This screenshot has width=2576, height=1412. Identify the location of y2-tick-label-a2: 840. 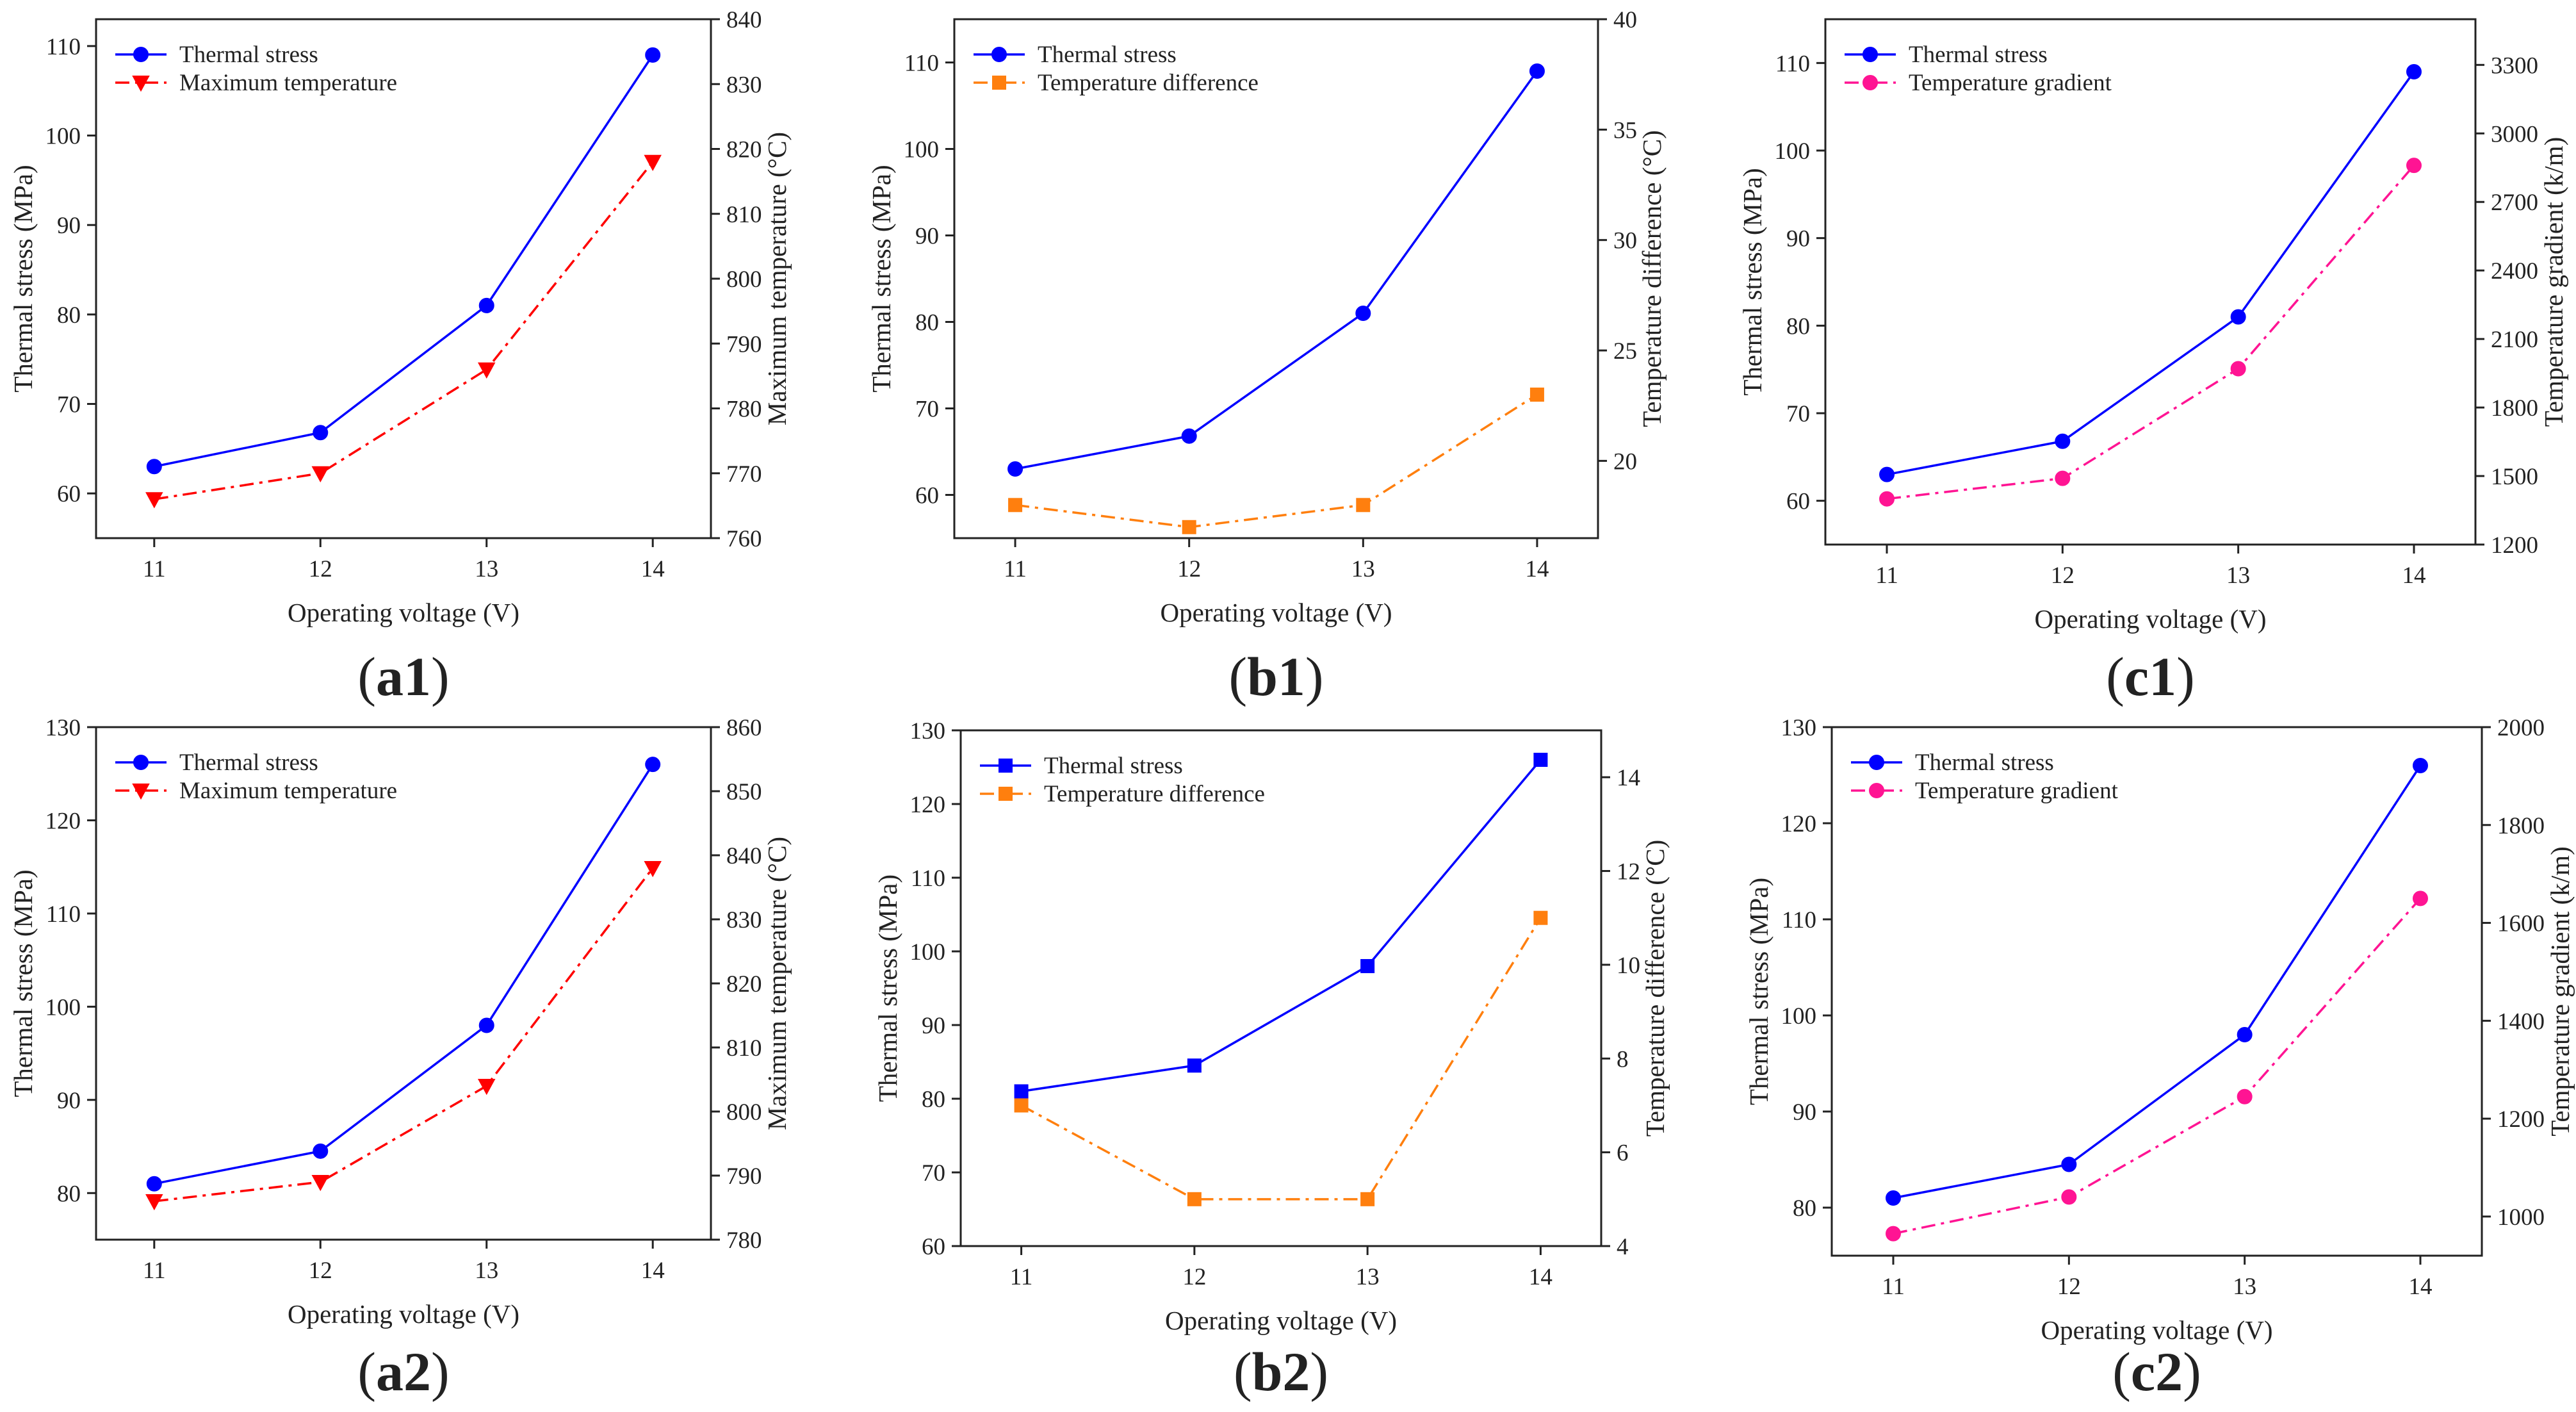
(744, 856).